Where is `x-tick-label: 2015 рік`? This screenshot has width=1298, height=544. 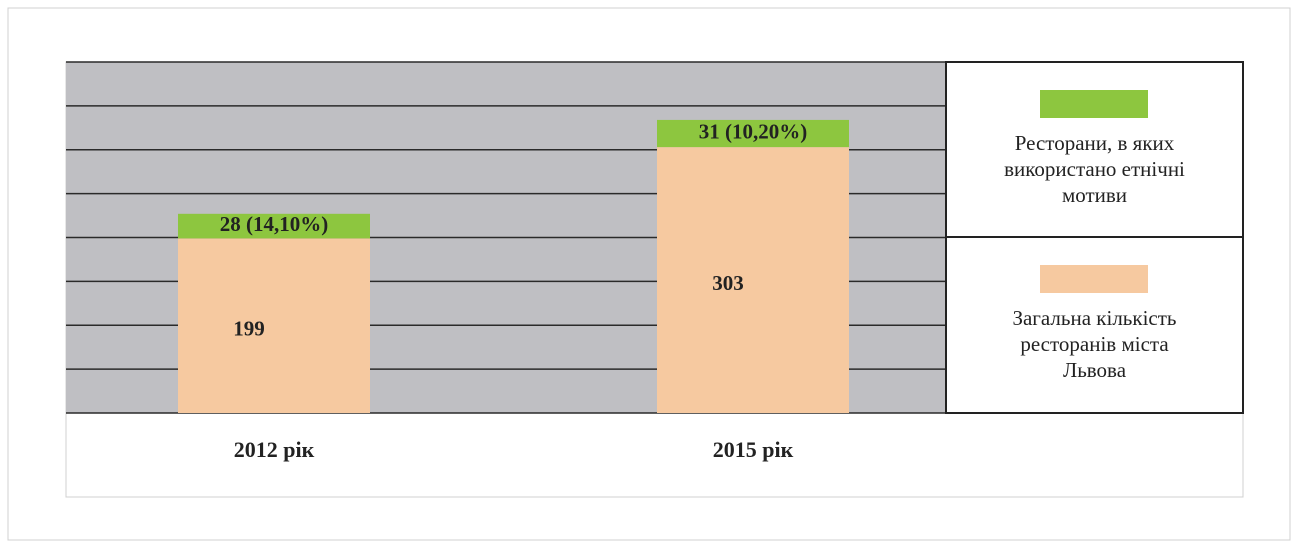 x-tick-label: 2015 рік is located at coordinates (753, 449).